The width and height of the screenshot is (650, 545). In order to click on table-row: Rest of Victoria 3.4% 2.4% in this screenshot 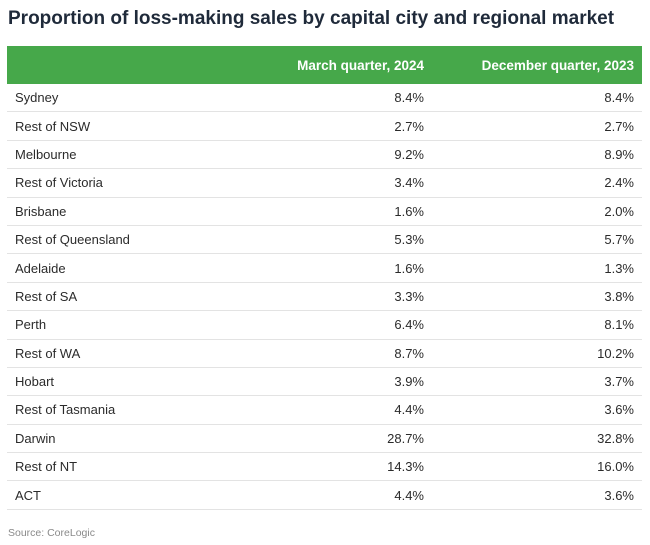, I will do `click(324, 183)`.